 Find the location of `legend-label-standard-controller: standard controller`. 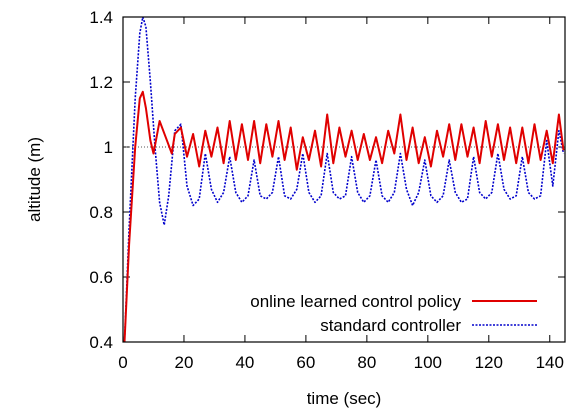

legend-label-standard-controller: standard controller is located at coordinates (390, 325).